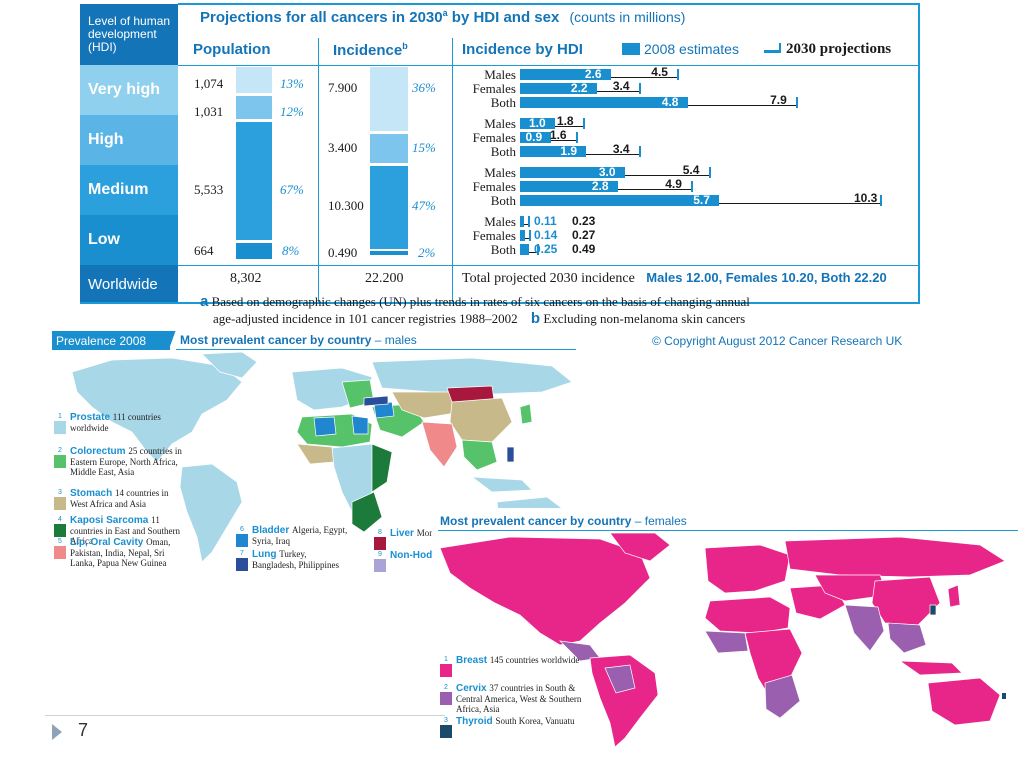 This screenshot has height=768, width=1024. What do you see at coordinates (446, 727) in the screenshot?
I see `female-legend-swatch-thyroid: 3` at bounding box center [446, 727].